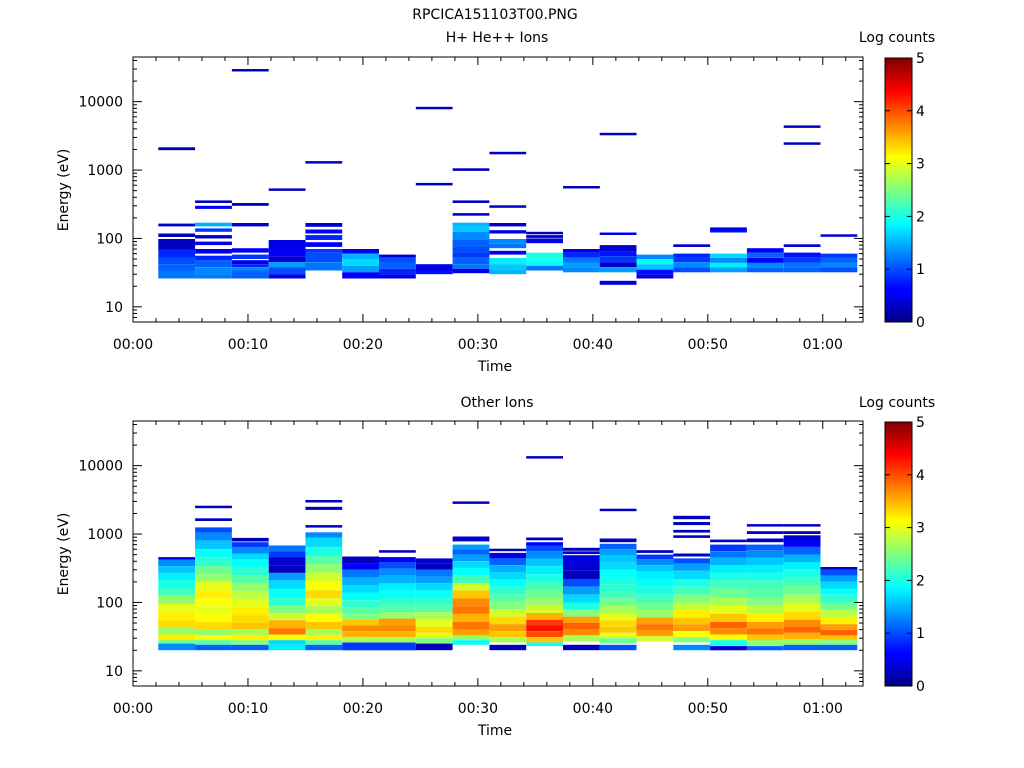  What do you see at coordinates (920, 59) in the screenshot?
I see `colorbar-tick-label: 5` at bounding box center [920, 59].